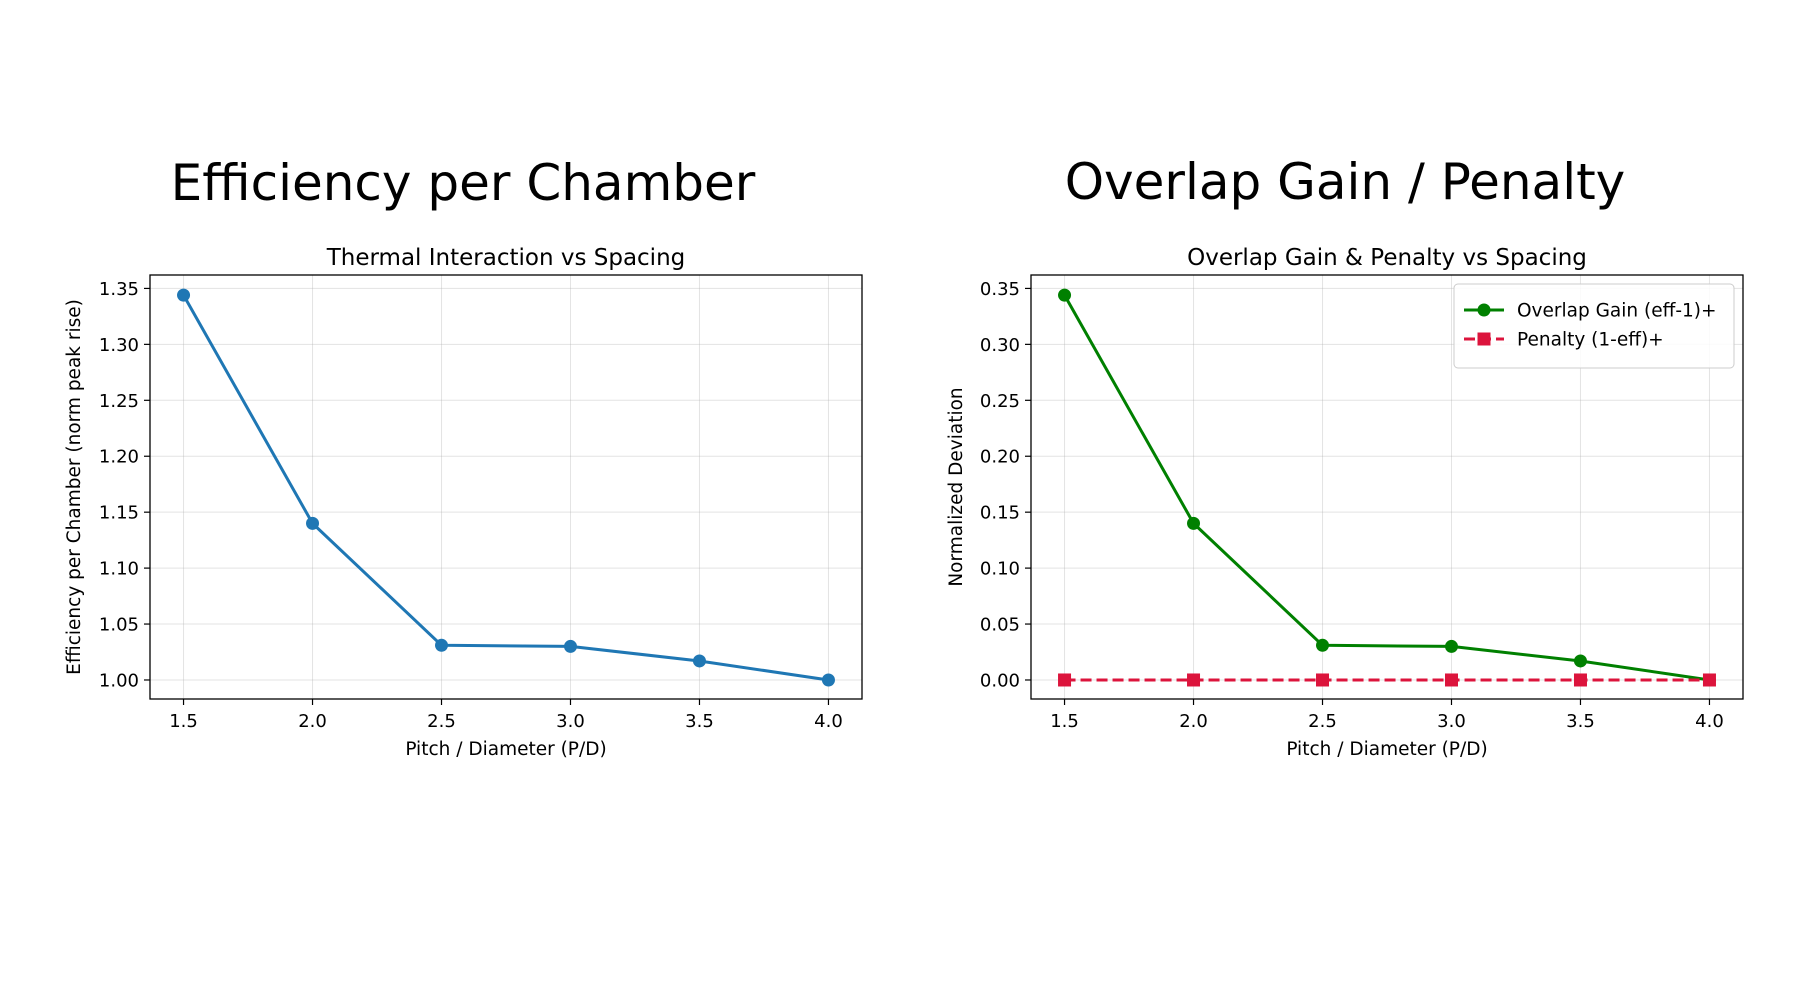 This screenshot has width=1800, height=1000. I want to click on y-tick-label: 0.15, so click(1000, 513).